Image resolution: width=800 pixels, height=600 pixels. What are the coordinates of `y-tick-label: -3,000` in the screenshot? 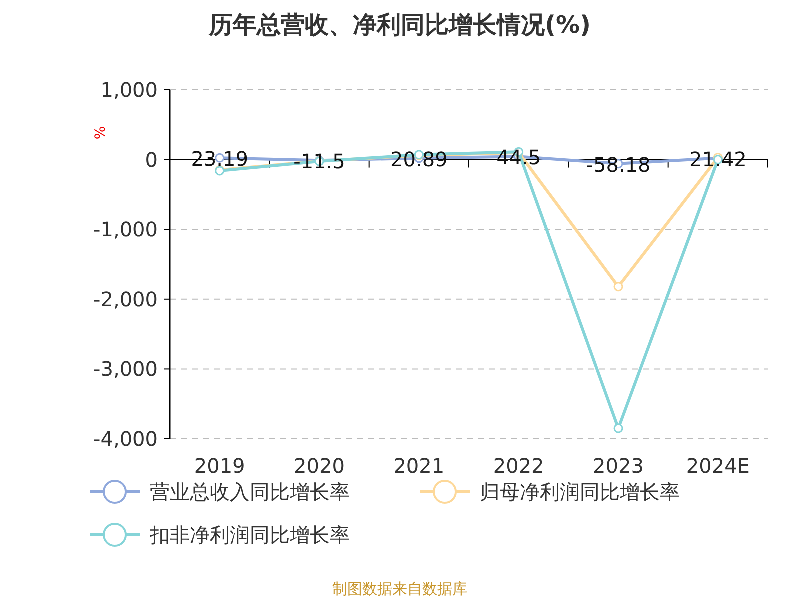 It's located at (126, 369).